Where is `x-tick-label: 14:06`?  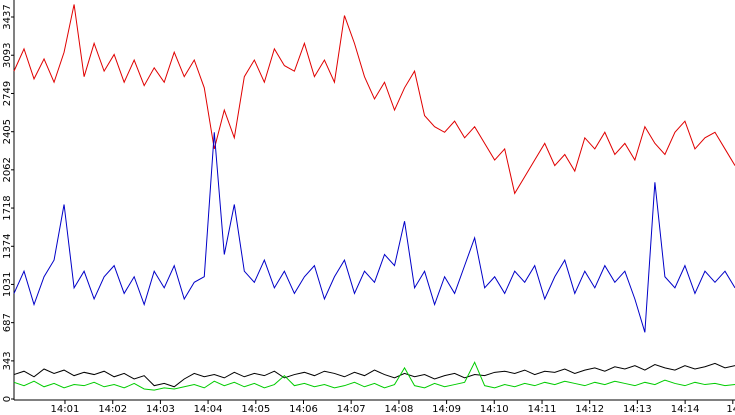 x-tick-label: 14:06 is located at coordinates (303, 409).